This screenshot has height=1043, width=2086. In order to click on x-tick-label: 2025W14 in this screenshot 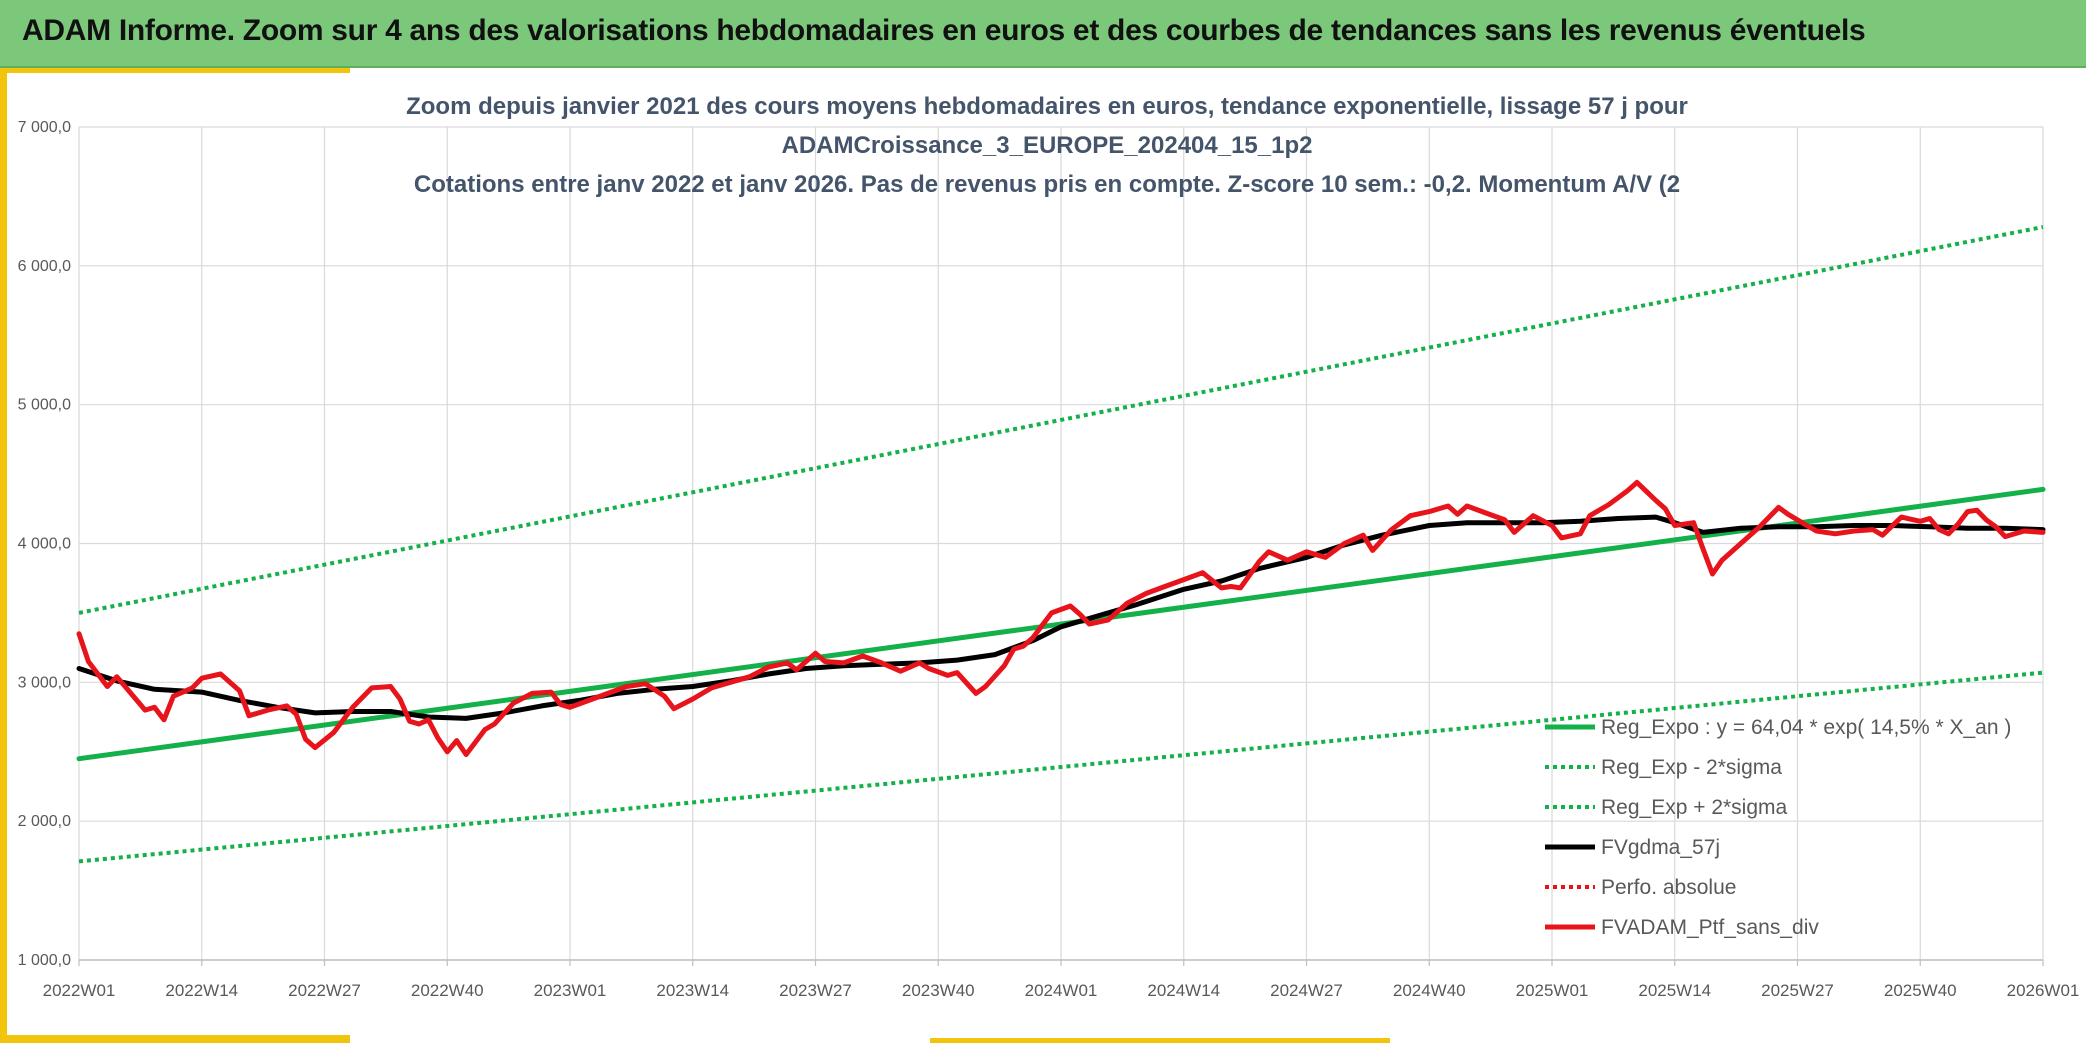, I will do `click(1674, 990)`.